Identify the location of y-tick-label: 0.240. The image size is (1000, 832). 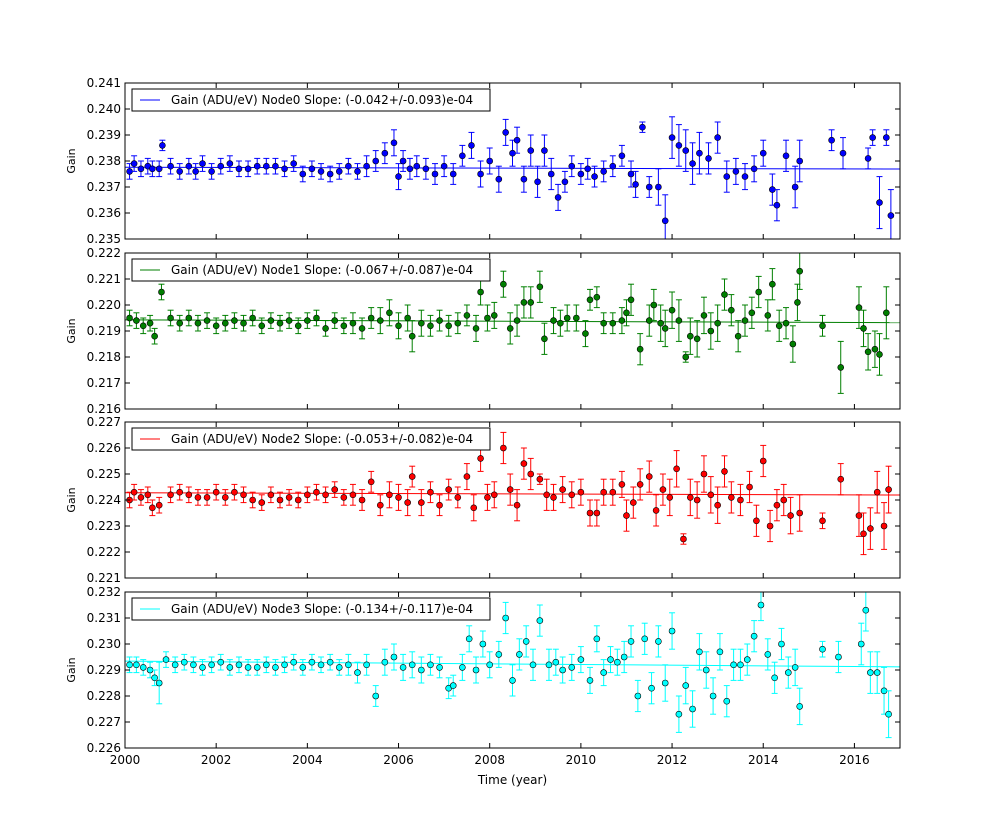
(104, 109).